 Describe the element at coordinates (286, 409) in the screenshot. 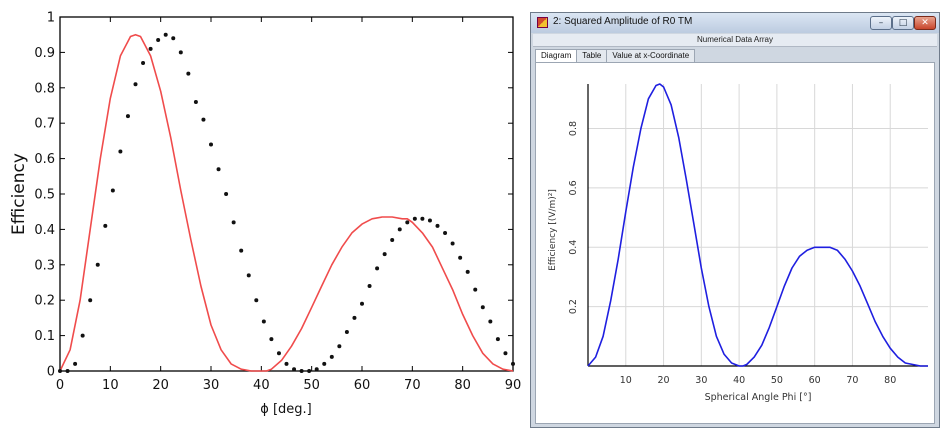

I see `left-x-axis-label: ϕ [deg.]` at that location.